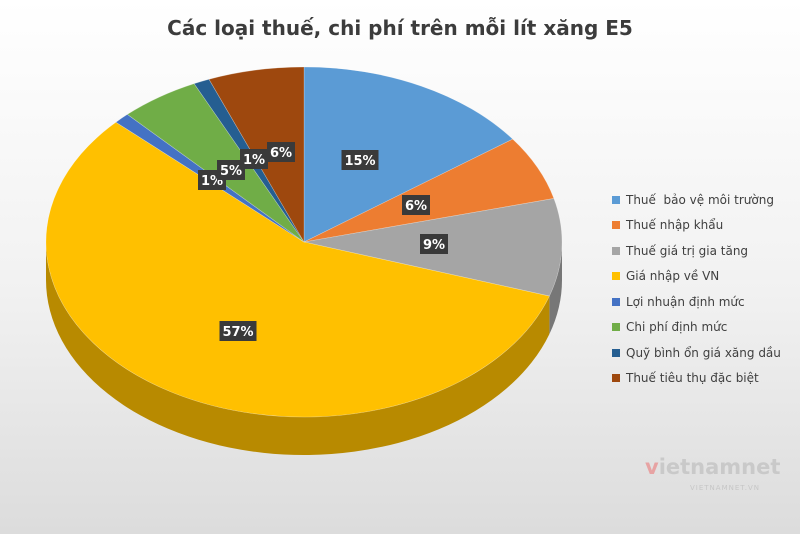 The width and height of the screenshot is (800, 534). I want to click on legend-label-standard-cost: Chi phí định mức, so click(677, 327).